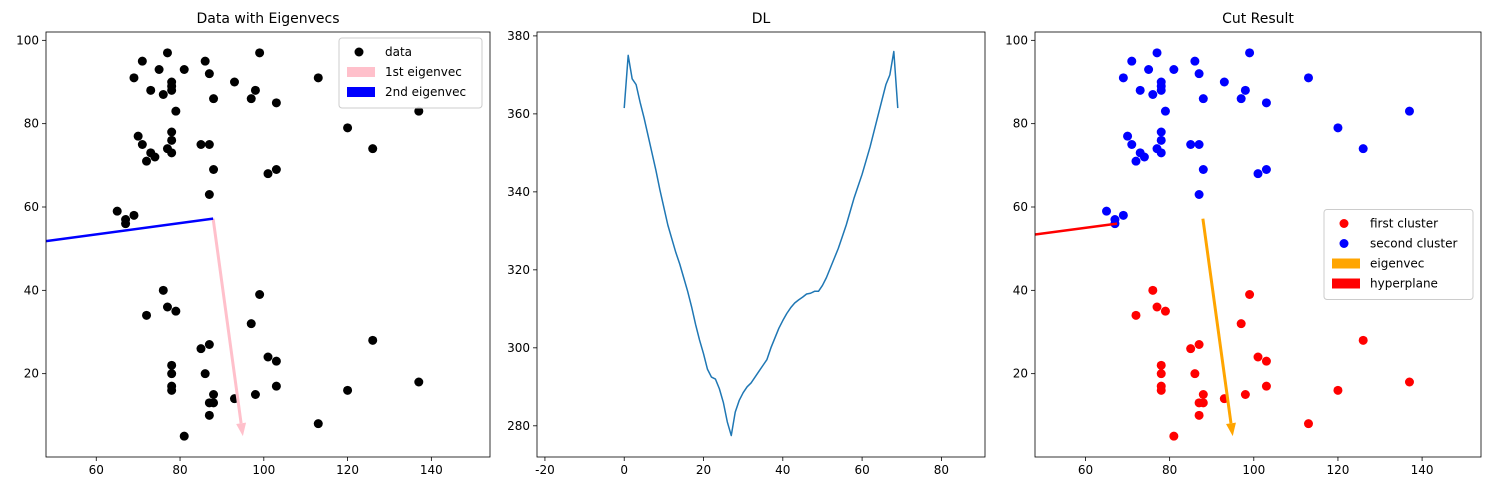 The image size is (1489, 490). I want to click on legend-marker, so click(1344, 243).